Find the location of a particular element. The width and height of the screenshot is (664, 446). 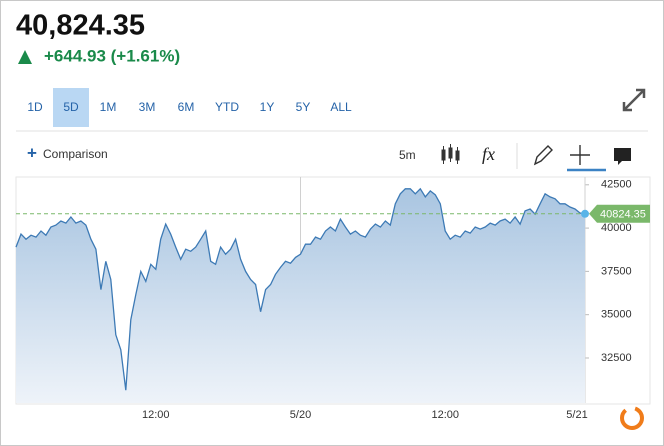

range-button: 1D is located at coordinates (35, 107).